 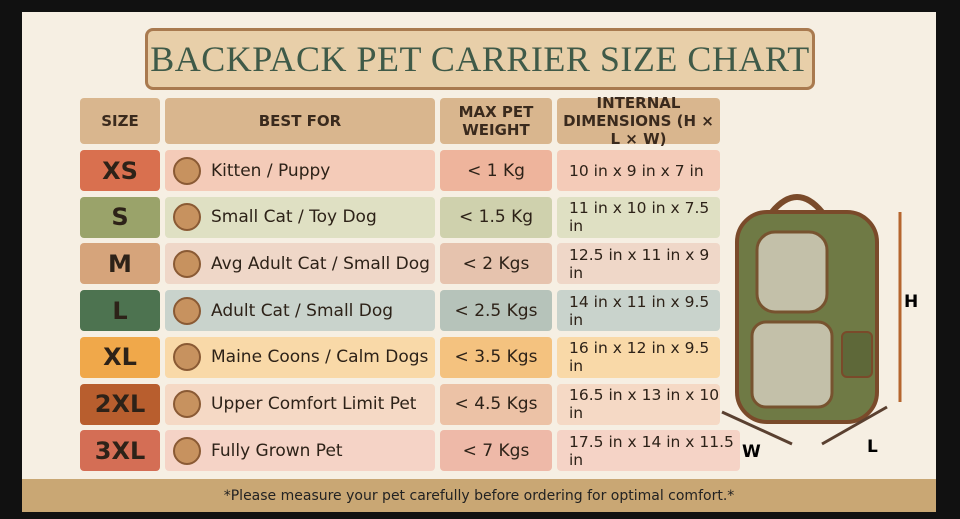 I want to click on size-cell: XS, so click(x=120, y=170).